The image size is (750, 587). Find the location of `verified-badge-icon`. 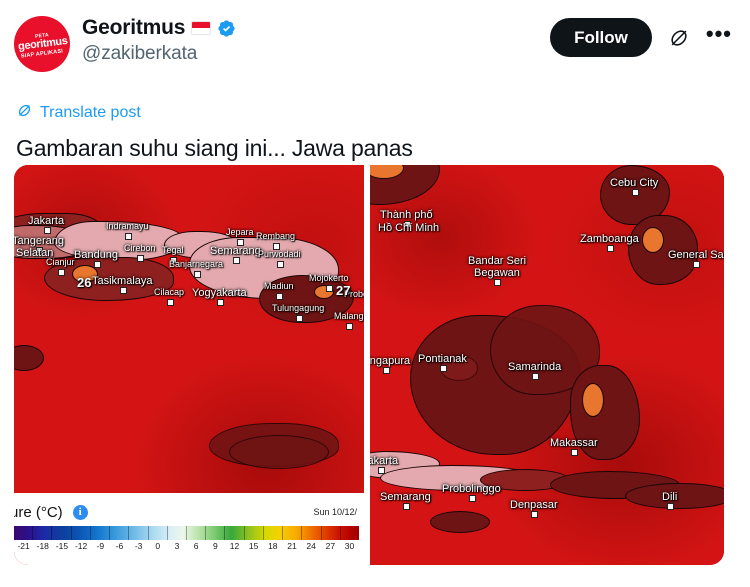

verified-badge-icon is located at coordinates (226, 28).